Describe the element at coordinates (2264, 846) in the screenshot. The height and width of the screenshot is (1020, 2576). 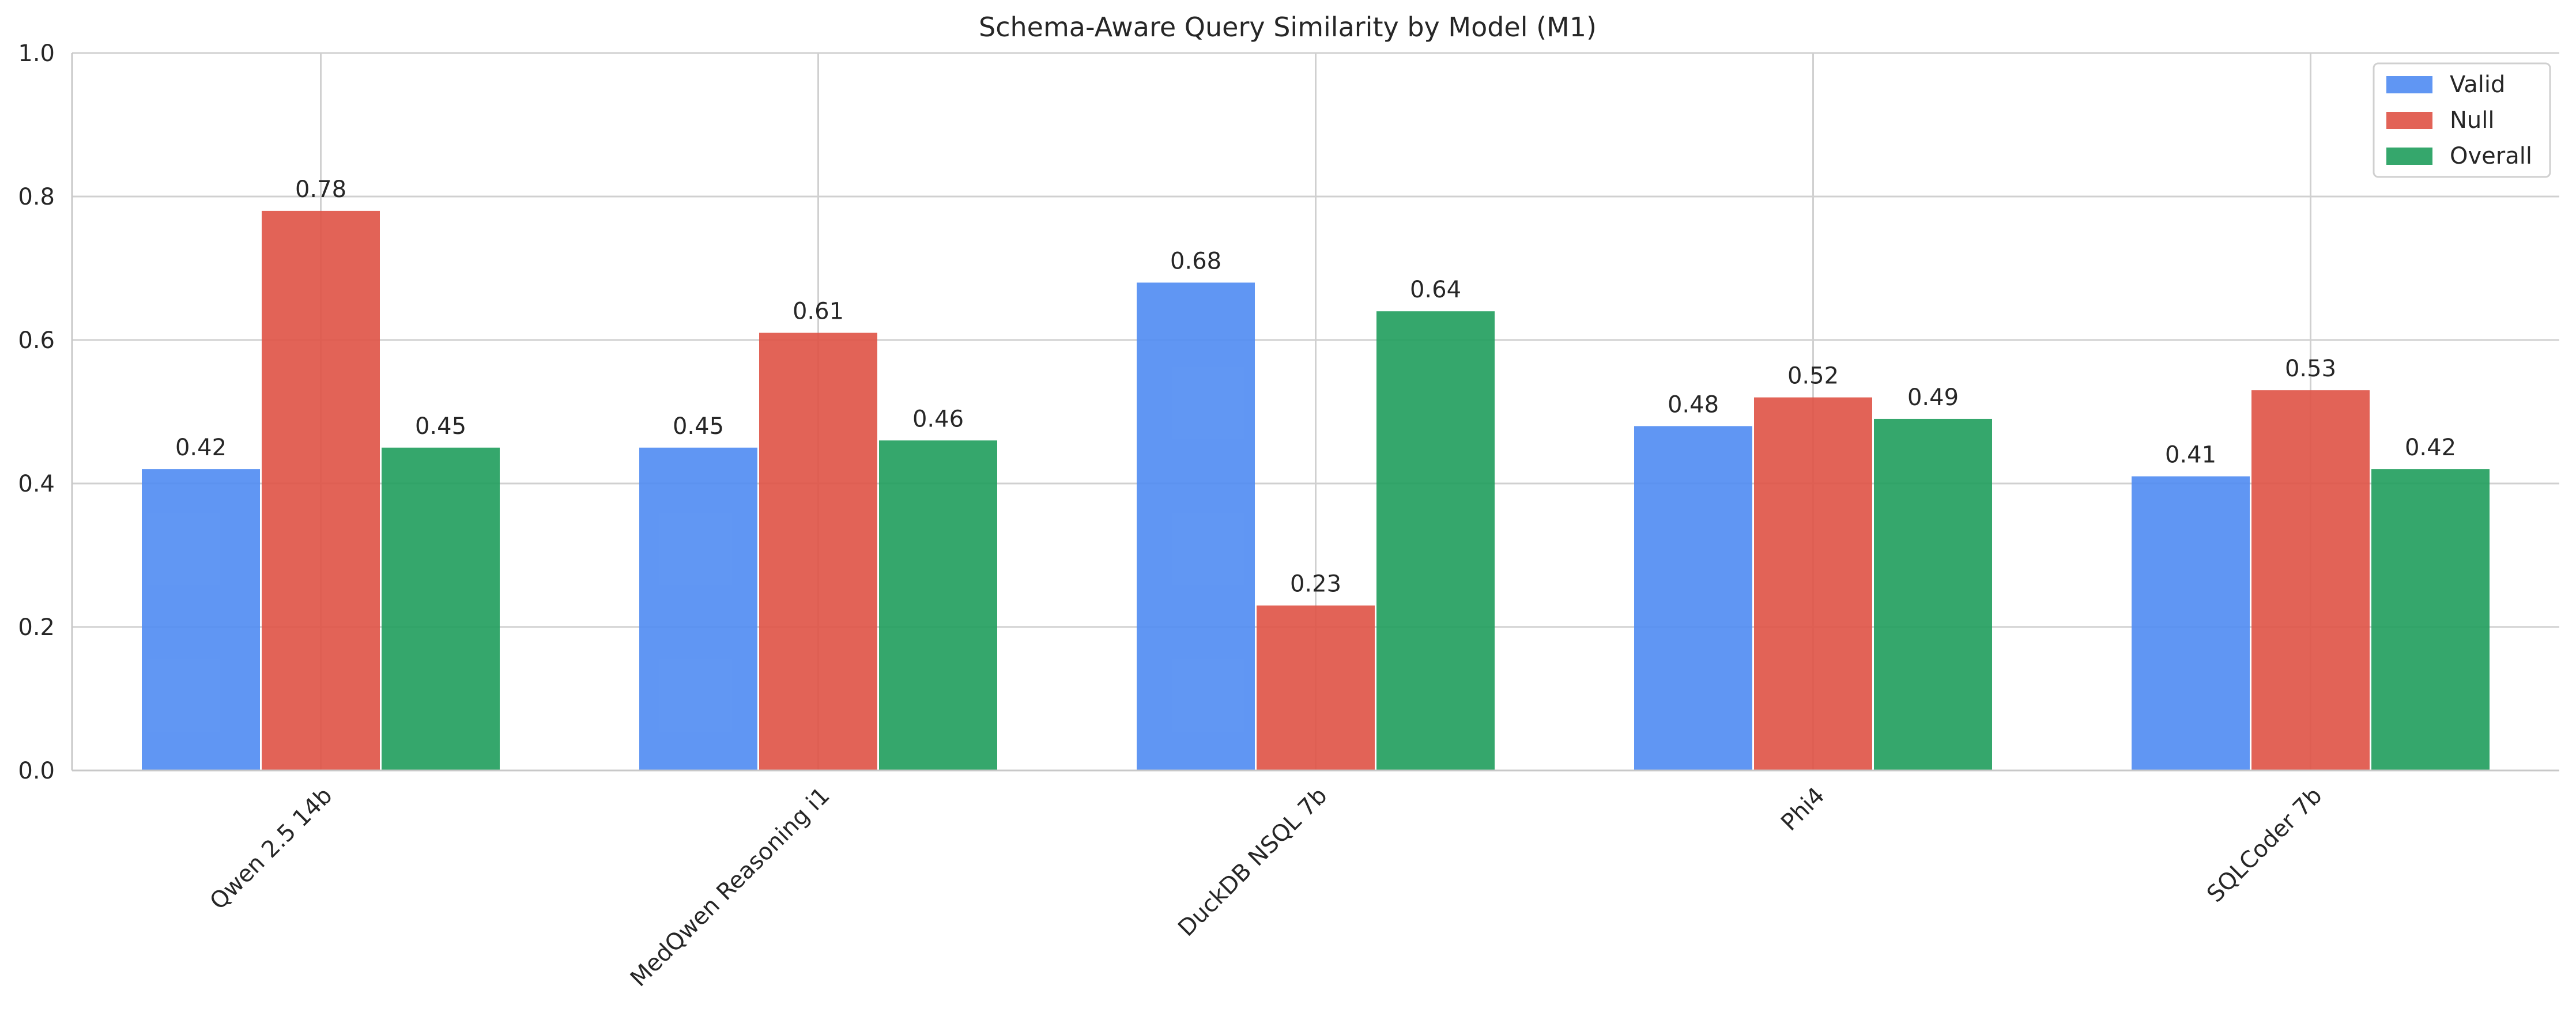
I see `x-tick-label: SQLCoder 7b` at that location.